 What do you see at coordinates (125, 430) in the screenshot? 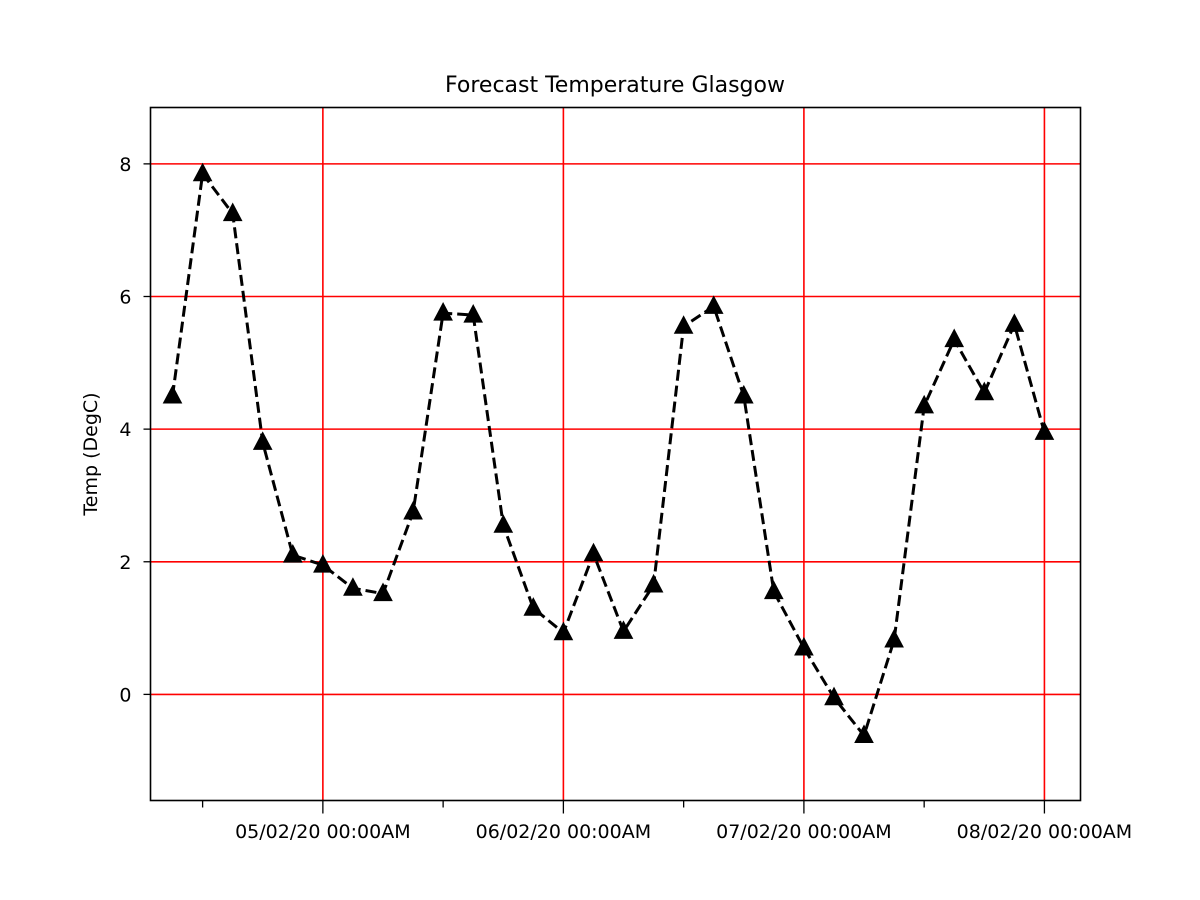
I see `y-tick-label: 4` at bounding box center [125, 430].